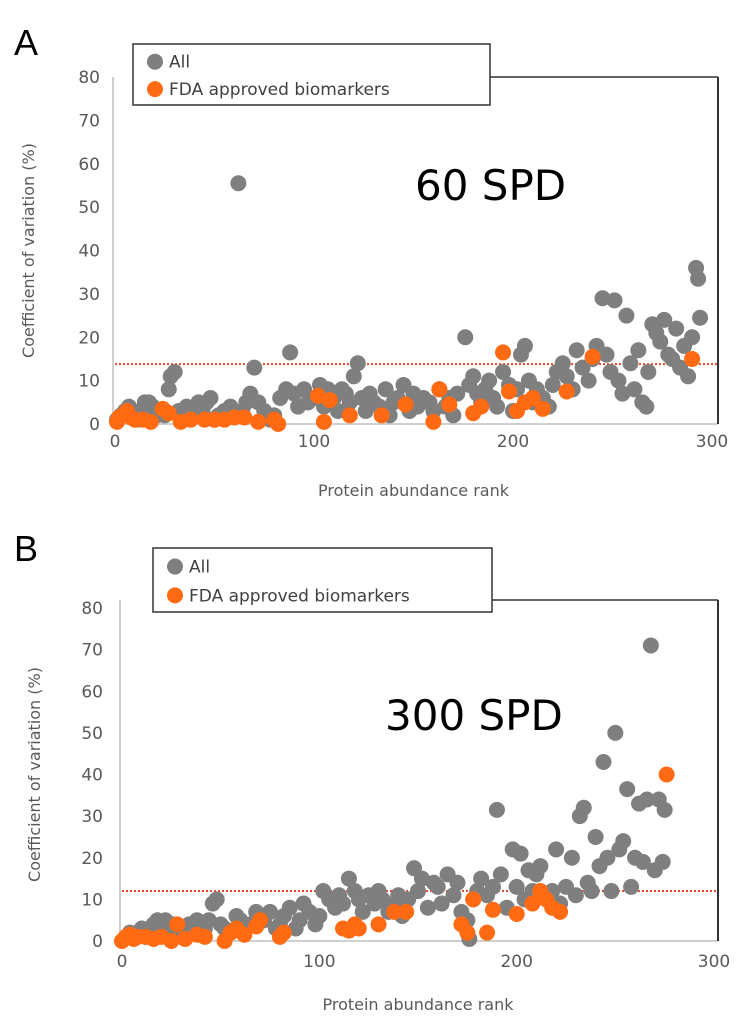 Image resolution: width=750 pixels, height=1028 pixels. What do you see at coordinates (92, 776) in the screenshot?
I see `y-tick-label: 40` at bounding box center [92, 776].